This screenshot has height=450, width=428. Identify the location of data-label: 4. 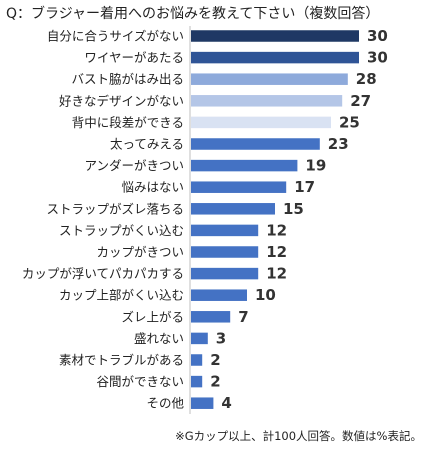
(226, 403).